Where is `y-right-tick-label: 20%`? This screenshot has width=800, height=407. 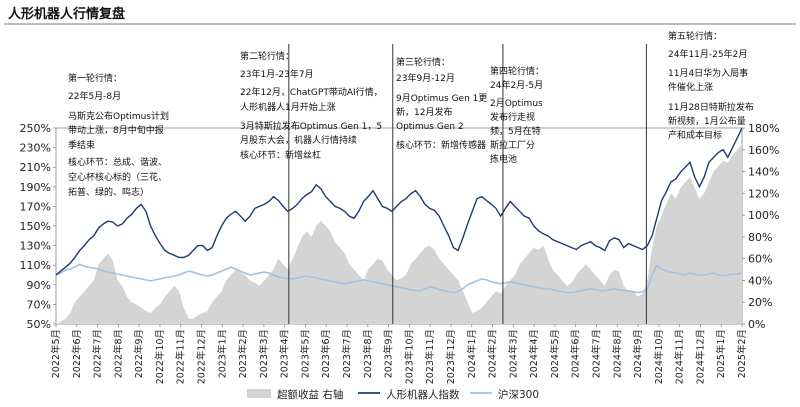
y-right-tick-label: 20% is located at coordinates (760, 302).